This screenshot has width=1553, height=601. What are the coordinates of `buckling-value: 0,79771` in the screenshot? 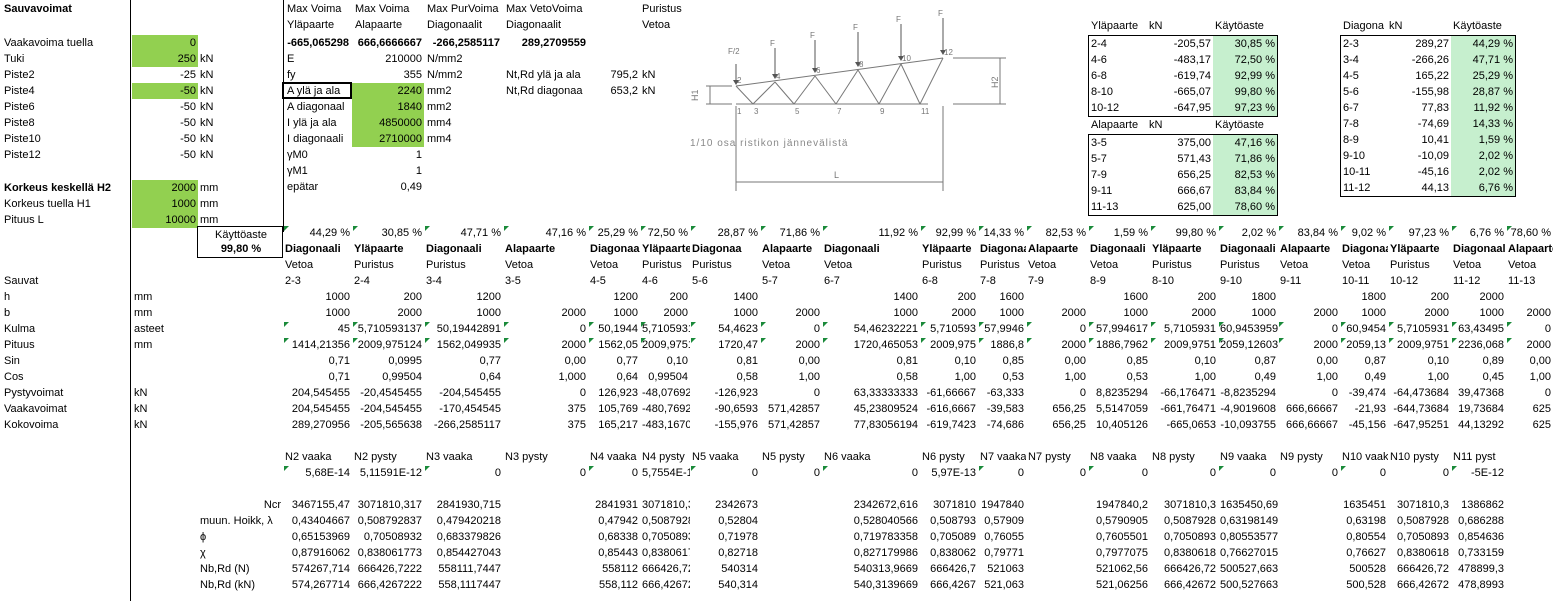 It's located at (1004, 553).